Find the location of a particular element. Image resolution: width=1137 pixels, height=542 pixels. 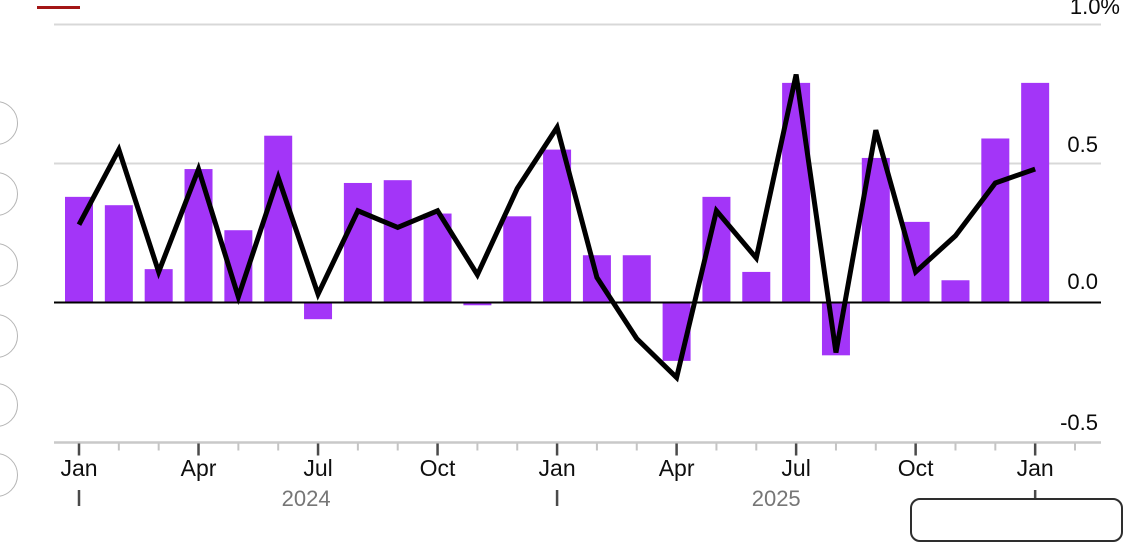

bar-Dec-2025 is located at coordinates (995, 220).